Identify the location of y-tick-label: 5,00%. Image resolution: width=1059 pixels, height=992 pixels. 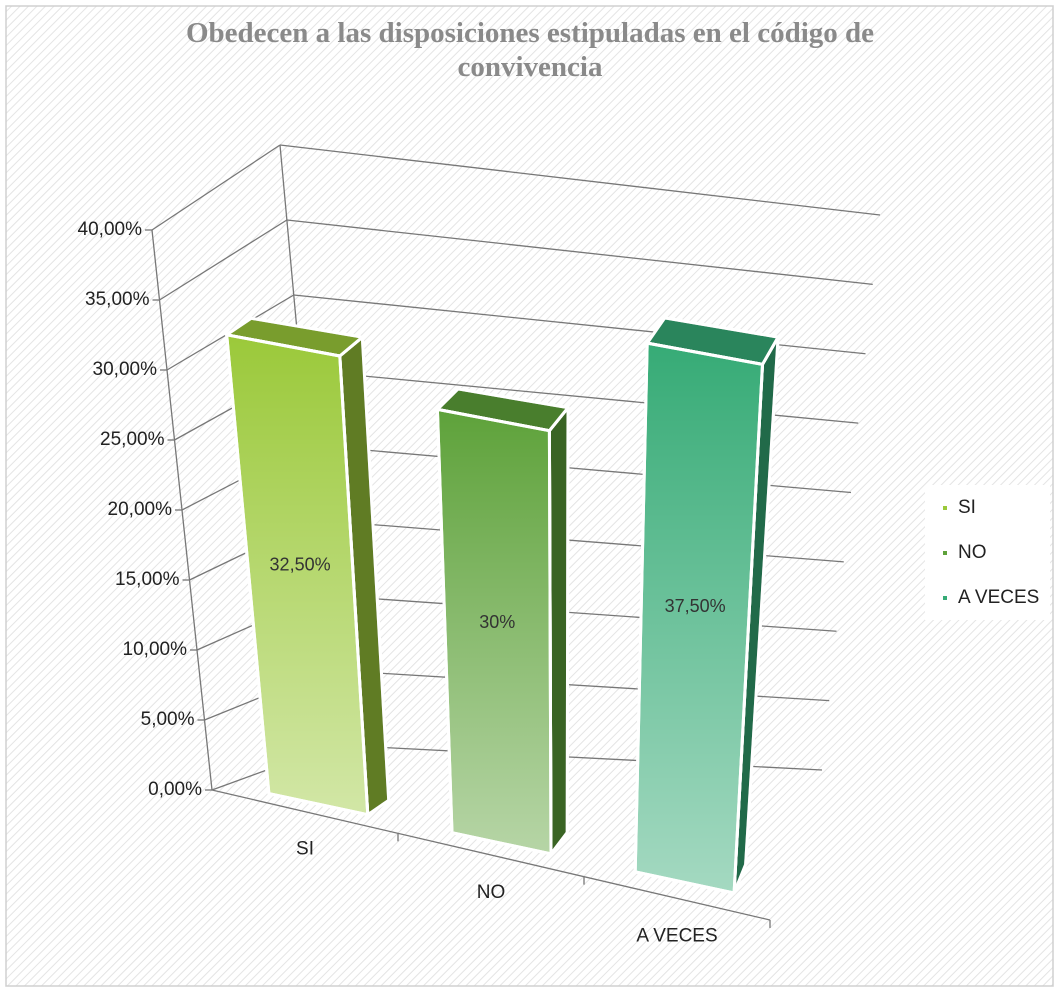
(168, 719).